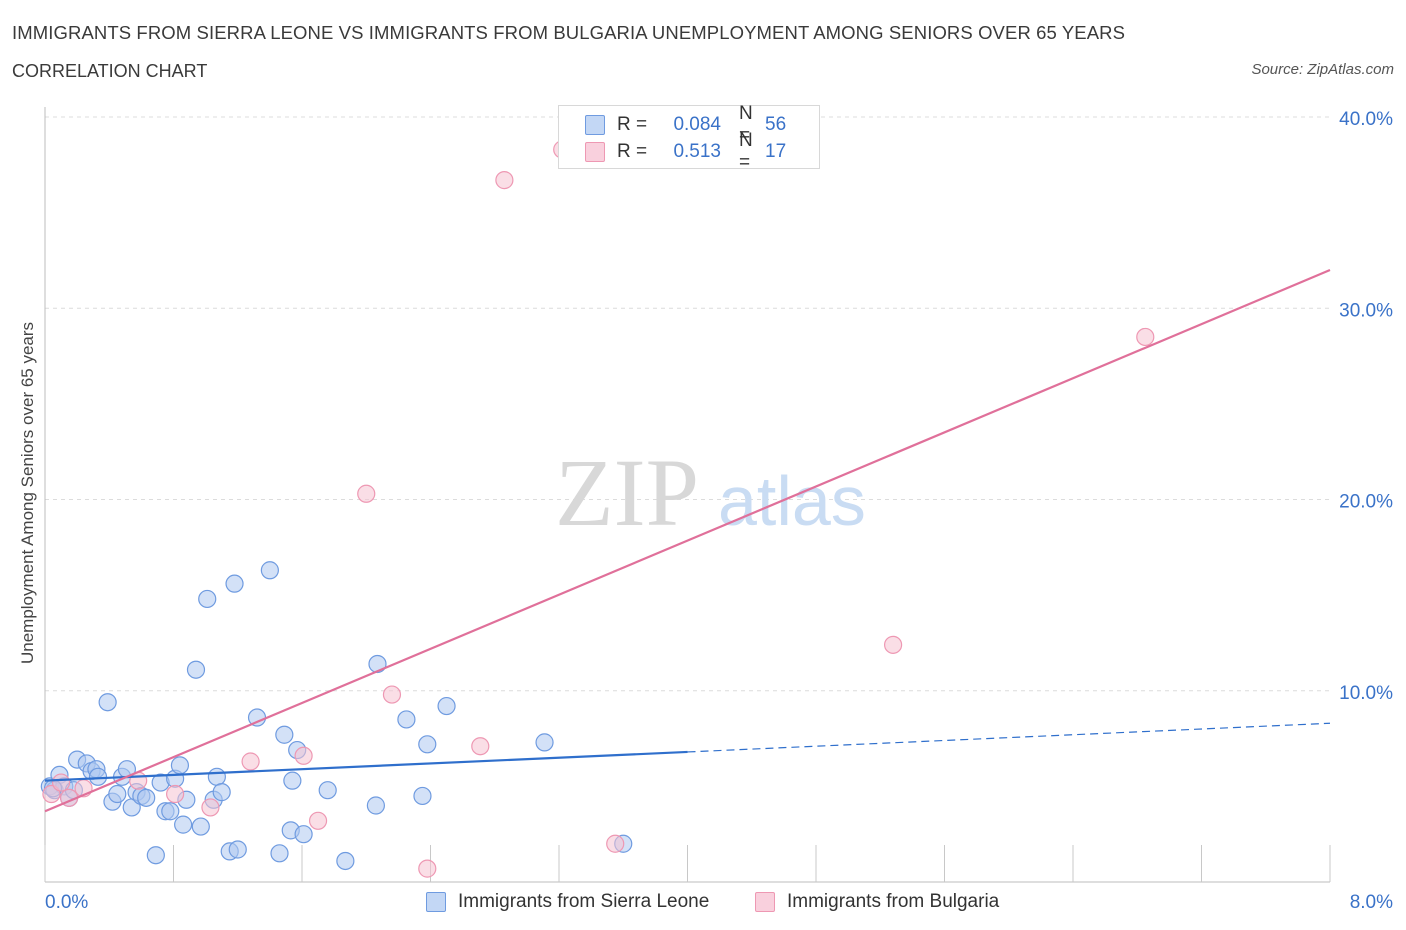 This screenshot has width=1406, height=930. I want to click on correlation-legend: R = 0.084 N = 56 R = 0.513 N = 17, so click(689, 138).